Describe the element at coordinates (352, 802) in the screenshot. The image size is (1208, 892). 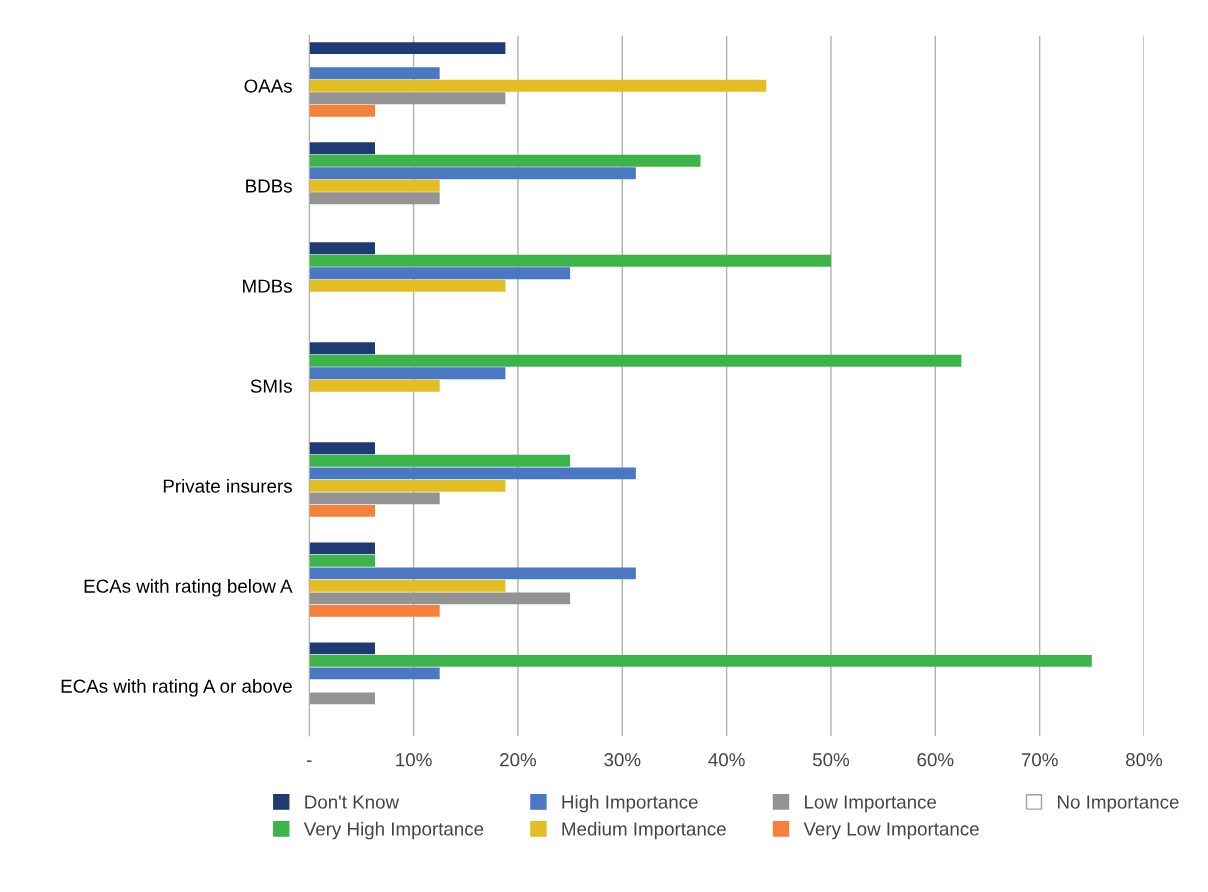
I see `legend-label: Don't Know` at that location.